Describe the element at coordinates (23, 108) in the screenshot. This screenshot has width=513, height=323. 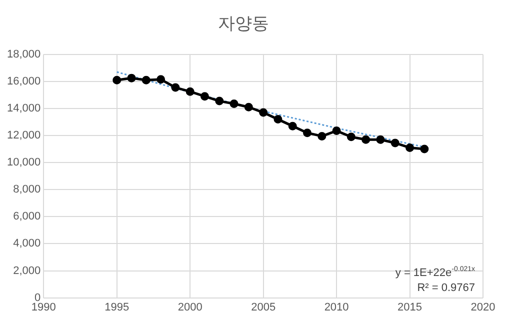
I see `y-tick-label: 14,000` at that location.